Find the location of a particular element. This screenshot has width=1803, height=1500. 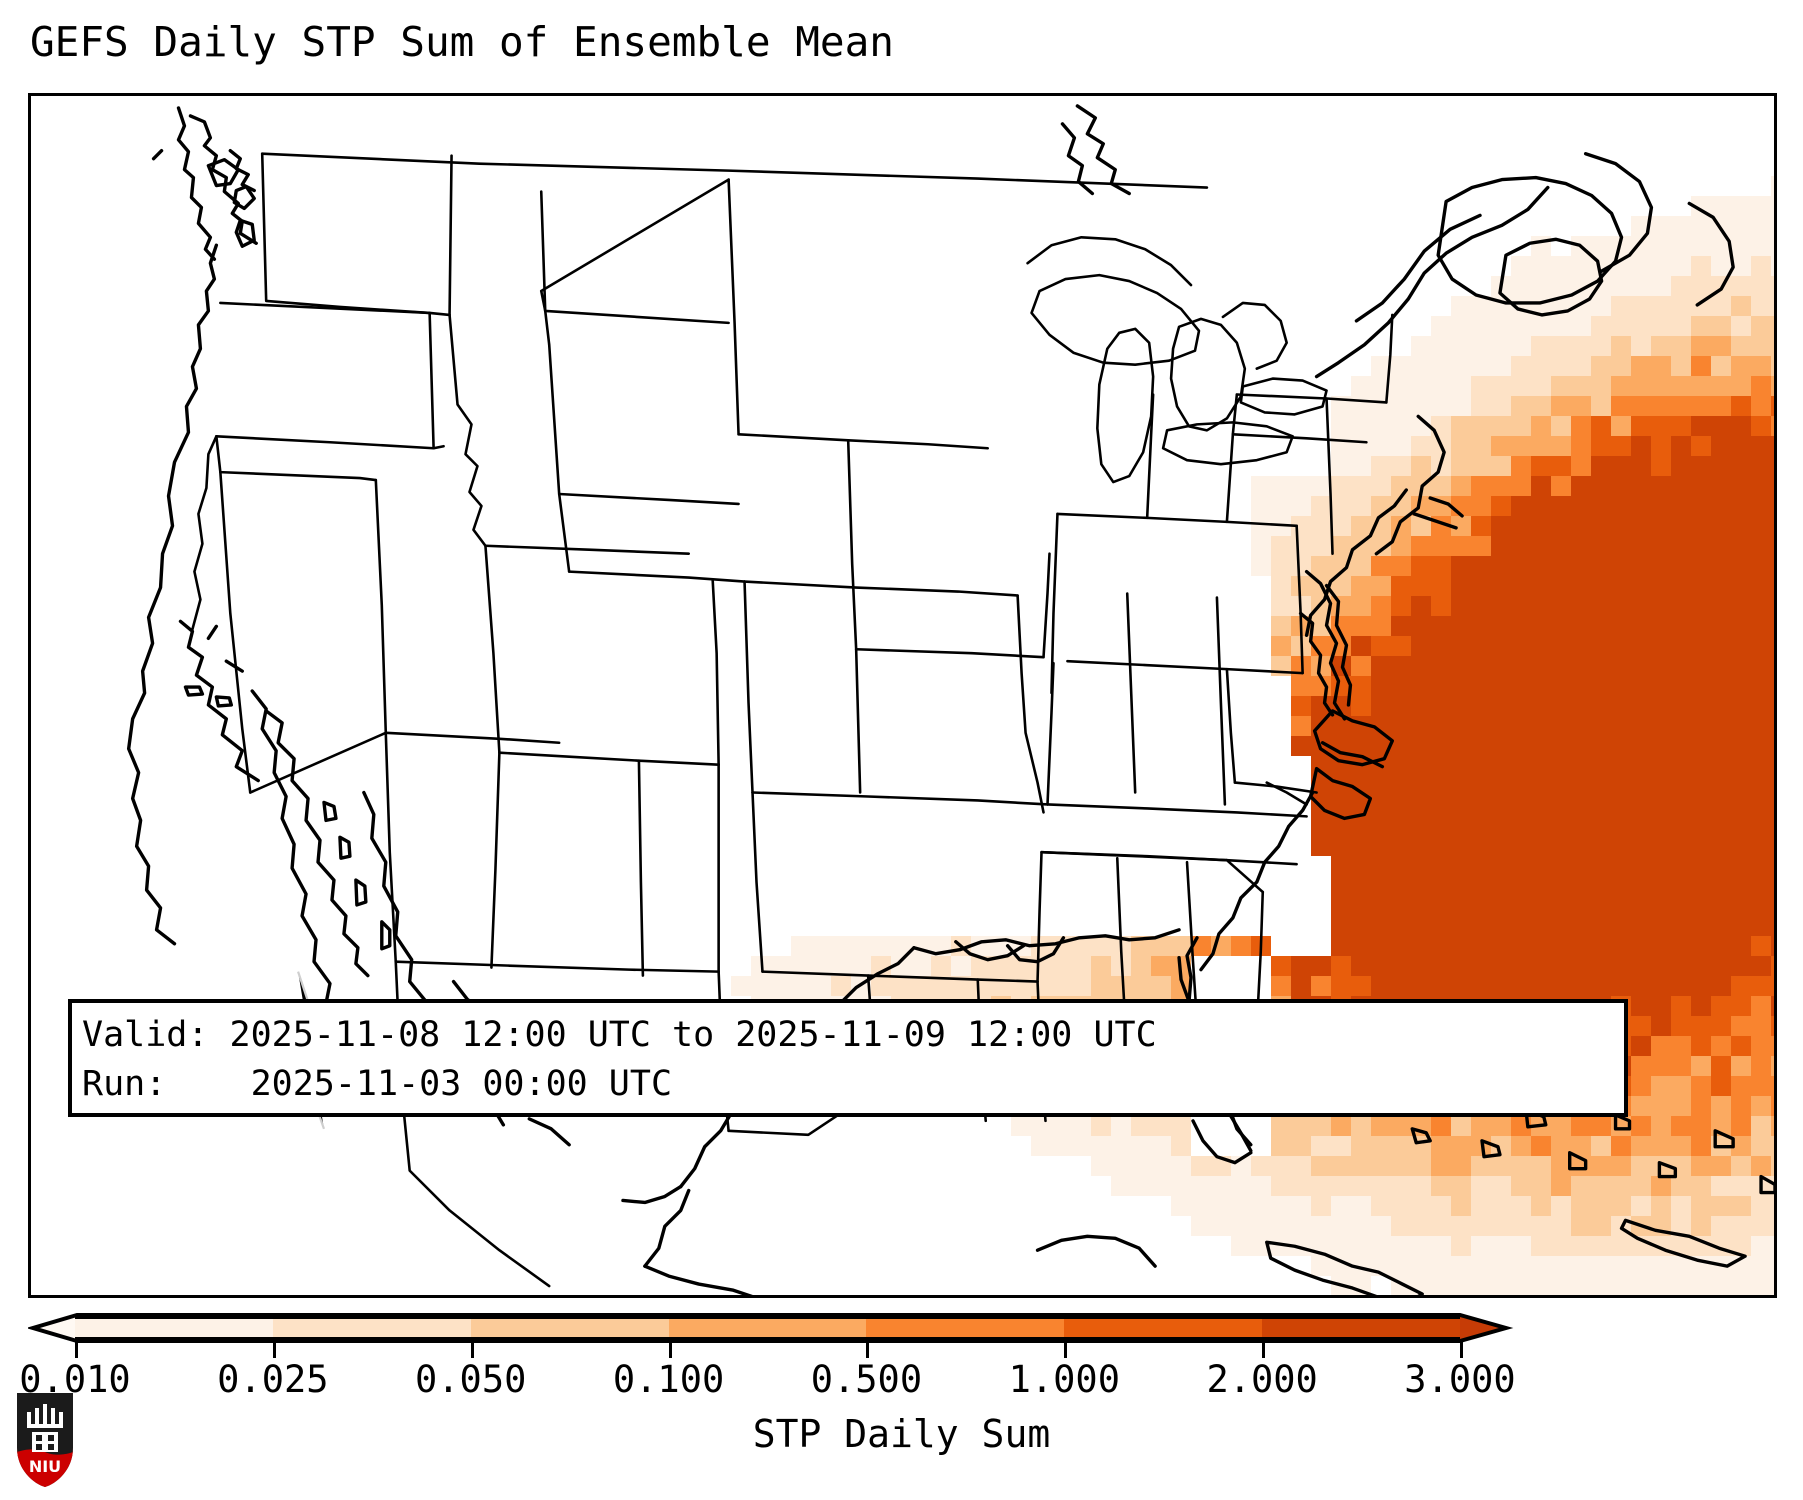

colorbar-tick-label-4: 0.500 is located at coordinates (866, 1379).